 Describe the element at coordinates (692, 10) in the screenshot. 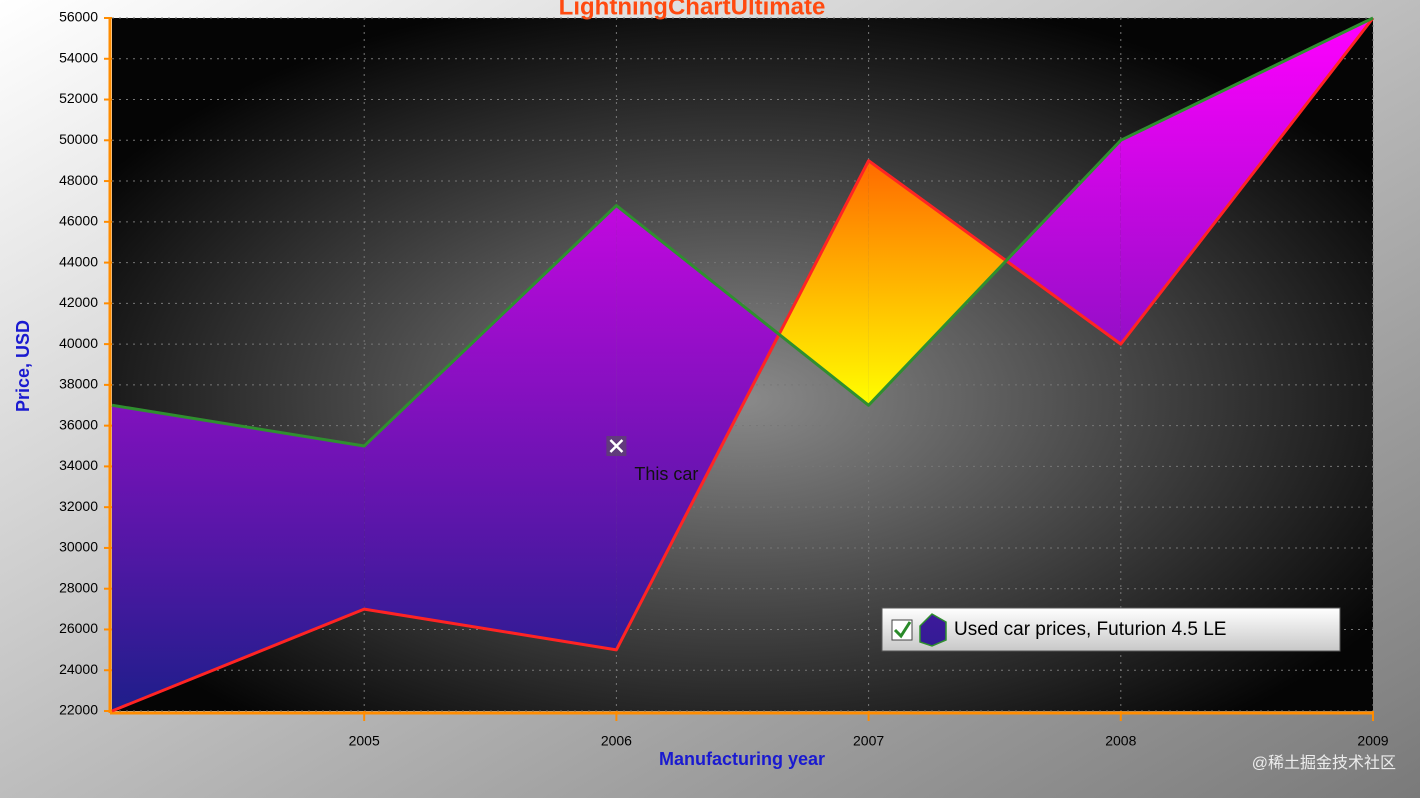

I see `chart-title: LightningChartUltimate` at that location.